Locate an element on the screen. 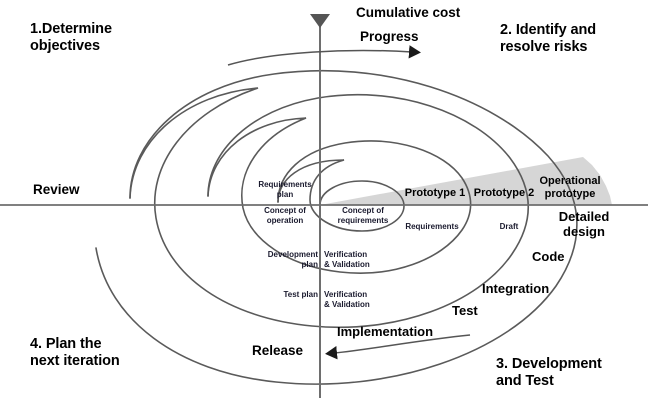  band-label-prototype-1: Prototype 1 is located at coordinates (435, 193).